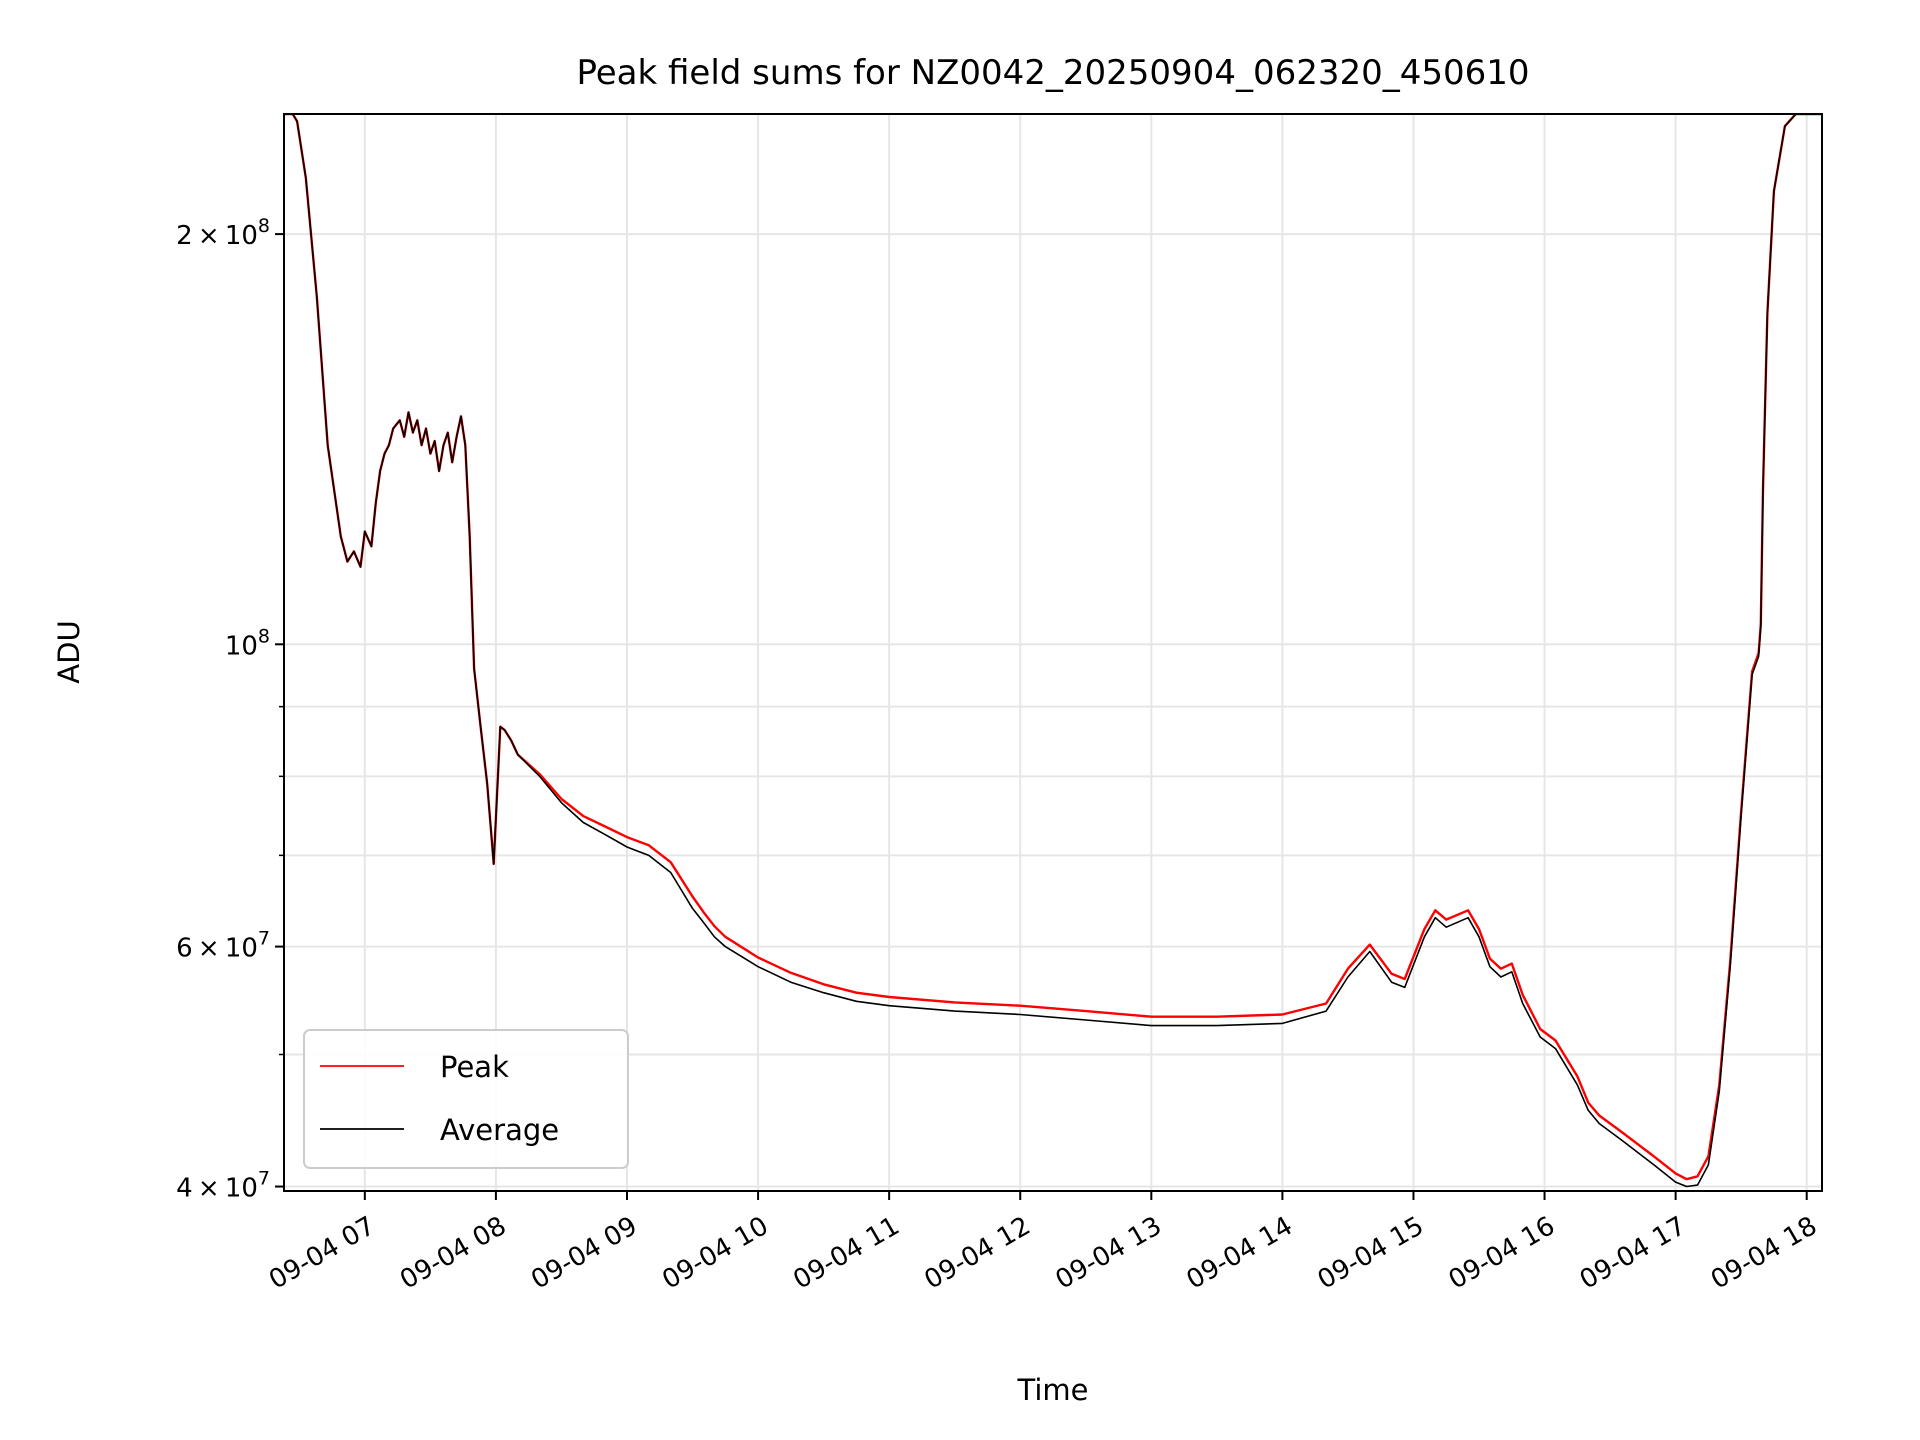 This screenshot has width=1920, height=1440. I want to click on y-tick-label: 6 × 10⁷, so click(223, 946).